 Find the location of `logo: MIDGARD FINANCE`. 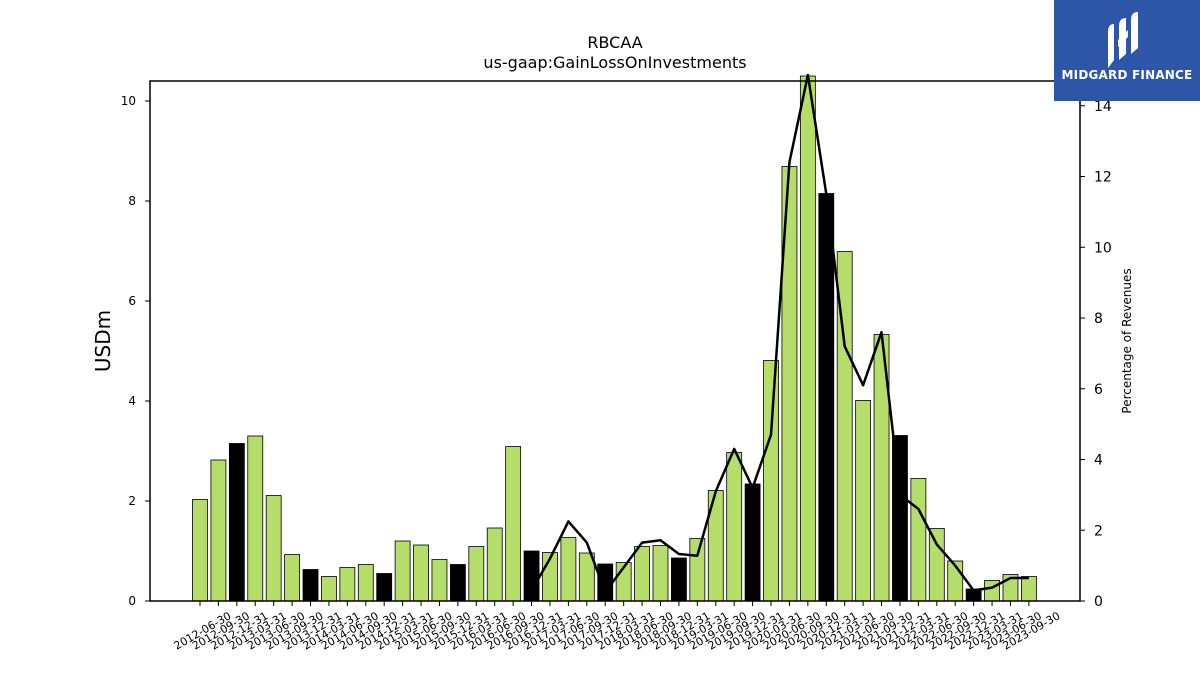

logo: MIDGARD FINANCE is located at coordinates (1127, 50).